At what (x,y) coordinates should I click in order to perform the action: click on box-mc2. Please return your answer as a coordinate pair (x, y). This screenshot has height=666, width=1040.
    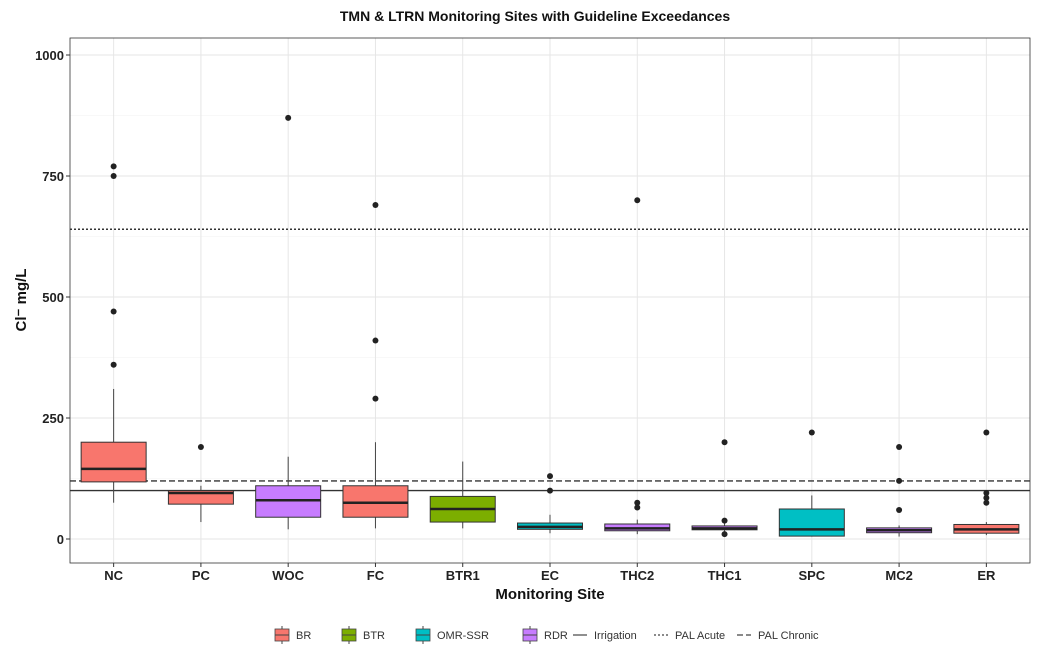
    Looking at the image, I should click on (899, 490).